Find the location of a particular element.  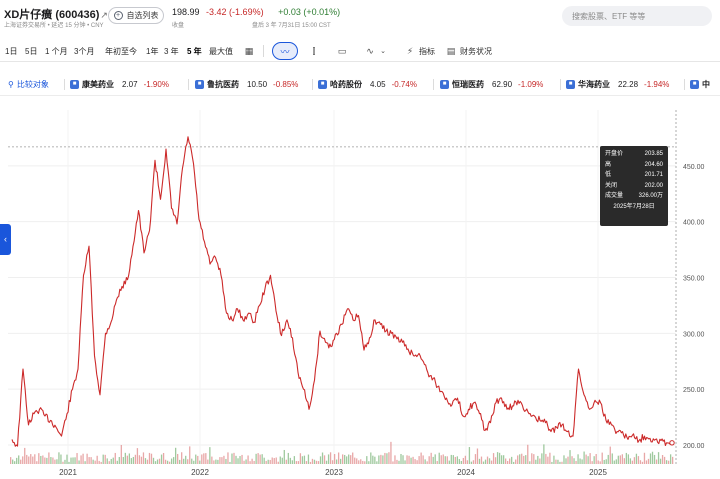

compare-button: ⚲ 比较对象 is located at coordinates (28, 84).